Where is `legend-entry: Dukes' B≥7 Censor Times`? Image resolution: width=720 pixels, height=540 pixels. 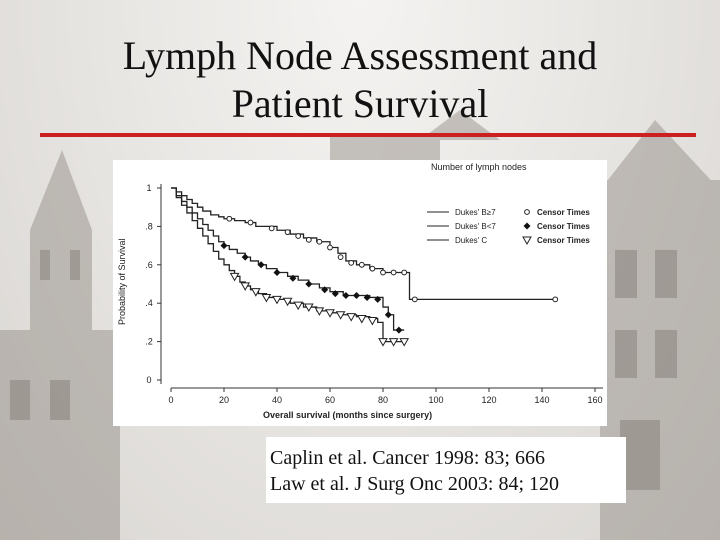 legend-entry: Dukes' B≥7 Censor Times is located at coordinates (508, 212).